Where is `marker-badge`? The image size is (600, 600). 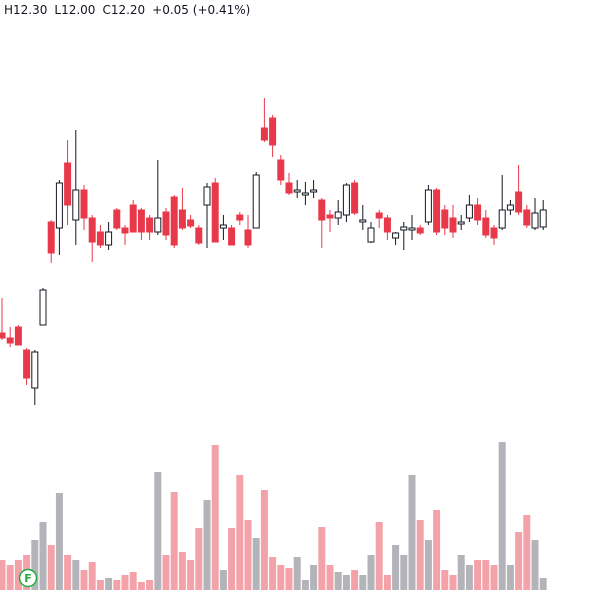 marker-badge is located at coordinates (28, 578).